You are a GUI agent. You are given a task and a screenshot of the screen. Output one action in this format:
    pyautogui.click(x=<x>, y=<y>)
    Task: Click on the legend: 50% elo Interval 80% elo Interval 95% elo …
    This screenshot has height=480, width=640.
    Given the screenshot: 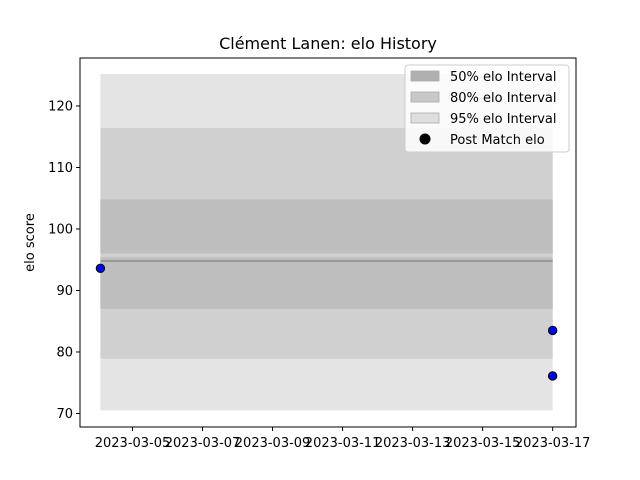 What is the action you would take?
    pyautogui.click(x=487, y=108)
    